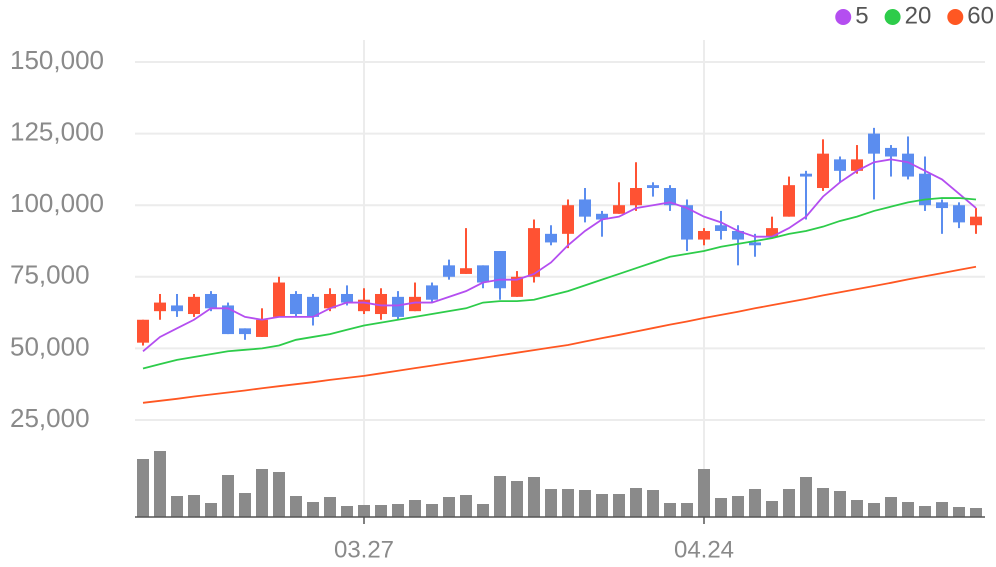 This screenshot has width=996, height=567. What do you see at coordinates (57, 60) in the screenshot?
I see `y-tick-label: 150,000` at bounding box center [57, 60].